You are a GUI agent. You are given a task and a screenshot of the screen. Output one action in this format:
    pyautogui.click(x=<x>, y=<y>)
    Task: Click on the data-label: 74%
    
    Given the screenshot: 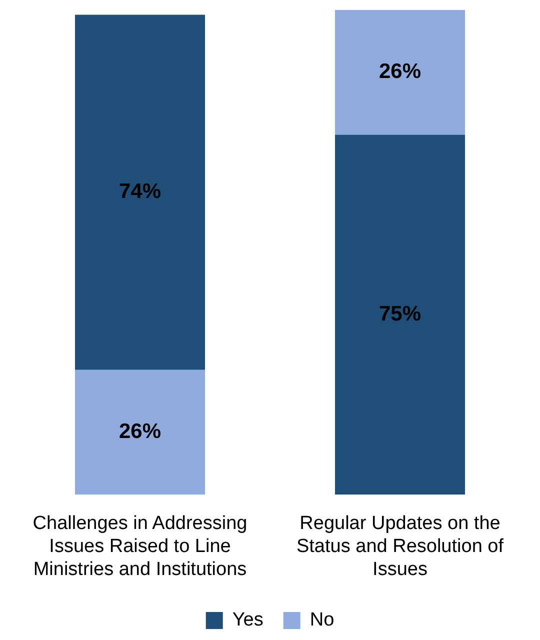 What is the action you would take?
    pyautogui.click(x=140, y=192)
    